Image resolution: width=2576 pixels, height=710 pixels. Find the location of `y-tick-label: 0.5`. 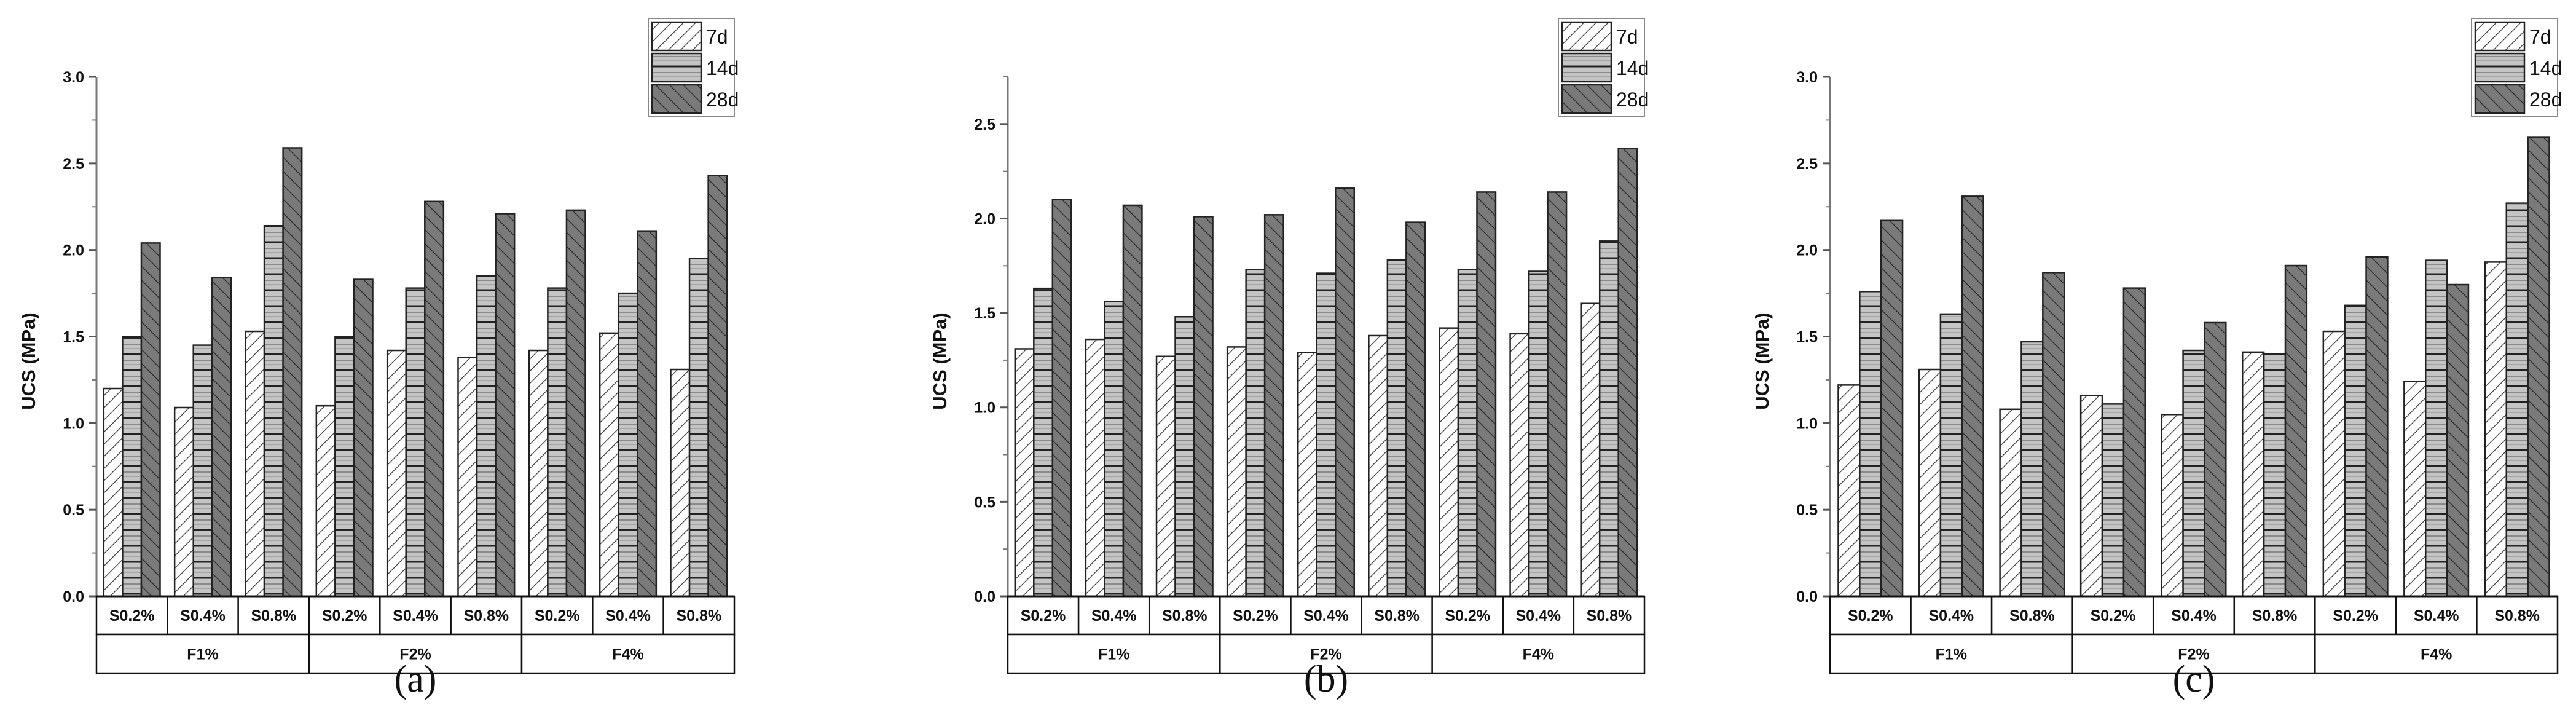

y-tick-label: 0.5 is located at coordinates (1807, 510).